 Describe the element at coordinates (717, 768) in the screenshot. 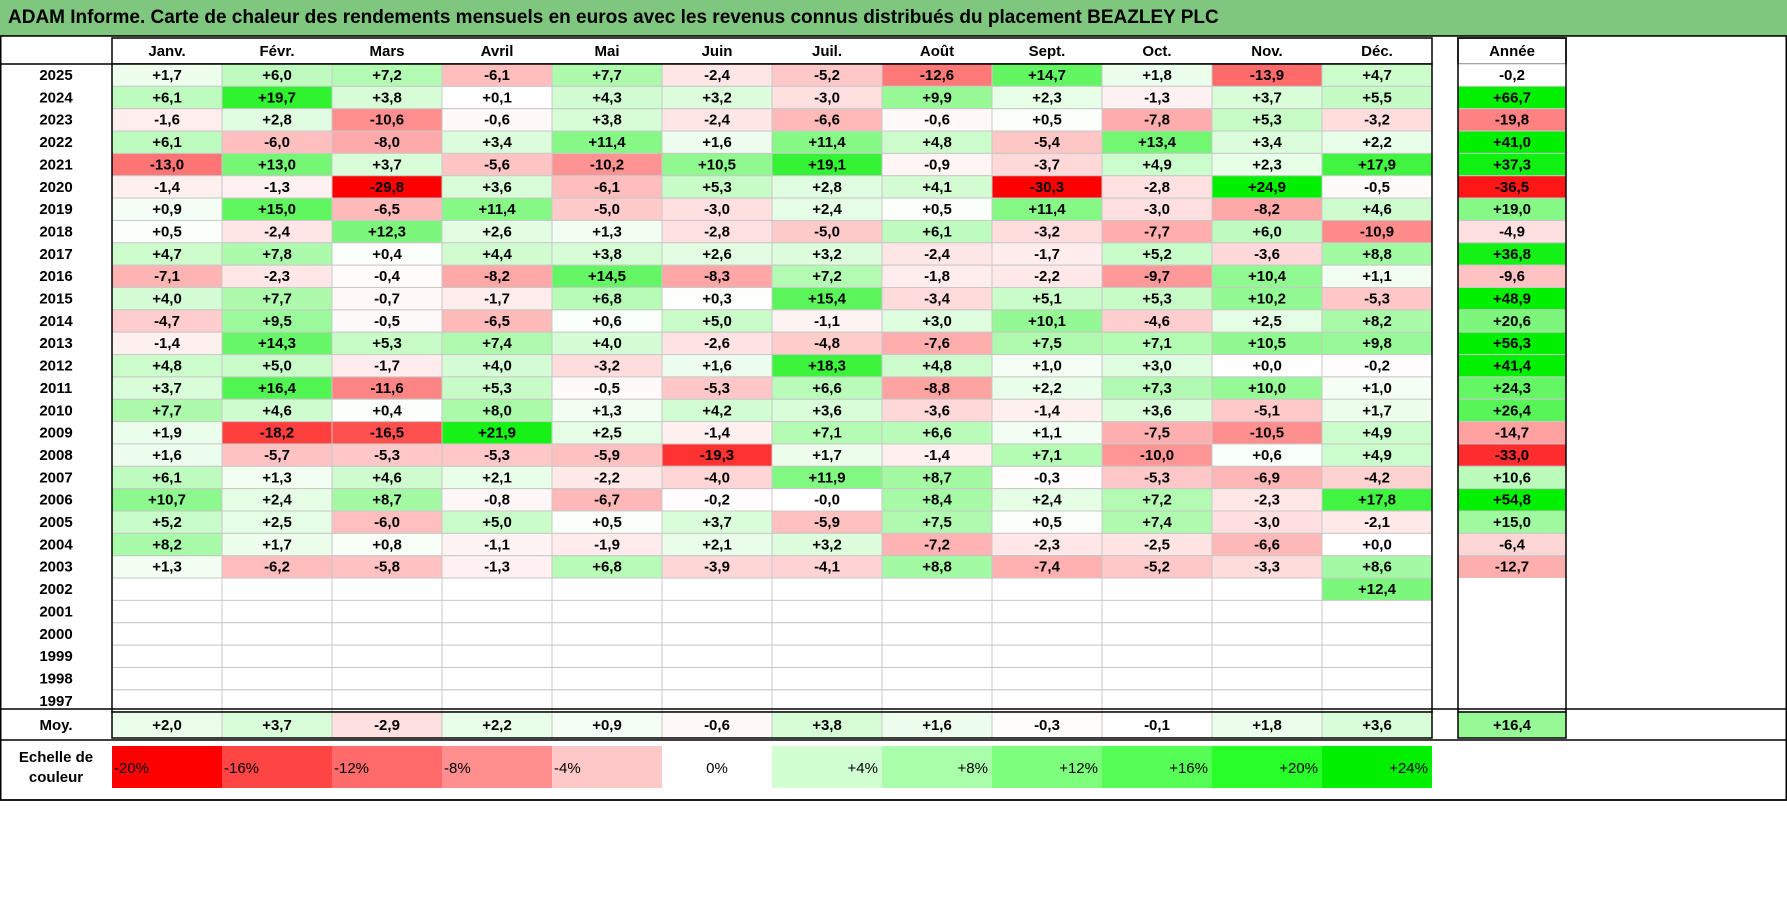

I see `scale-stop-label: 0%` at that location.